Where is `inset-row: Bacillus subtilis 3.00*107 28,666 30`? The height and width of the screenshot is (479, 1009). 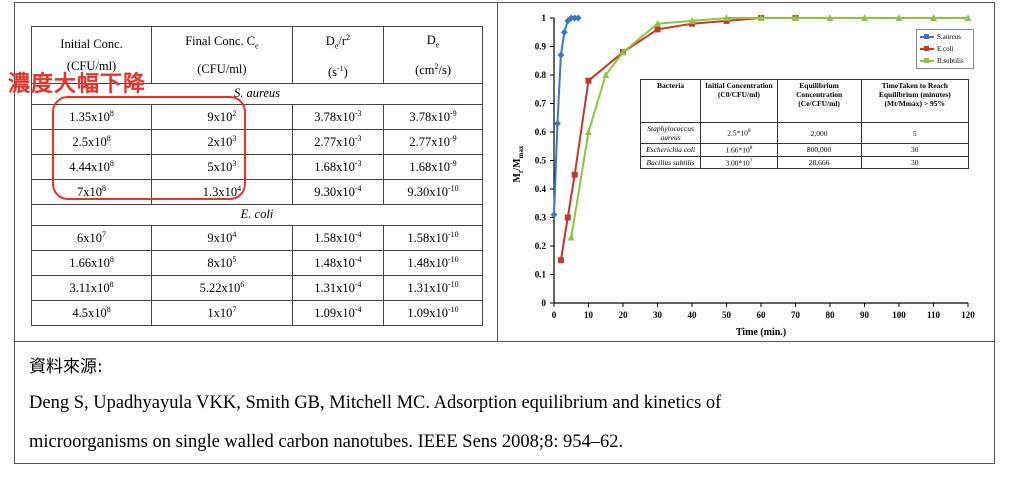 inset-row: Bacillus subtilis 3.00*107 28,666 30 is located at coordinates (804, 162).